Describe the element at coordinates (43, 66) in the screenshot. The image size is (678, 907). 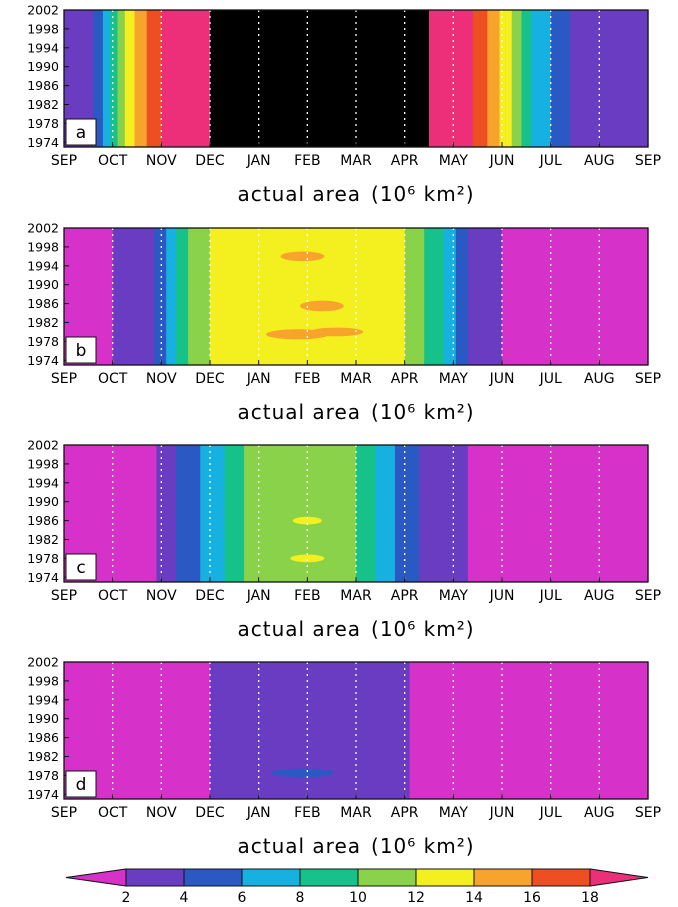
I see `y-tick-label: 1990` at that location.